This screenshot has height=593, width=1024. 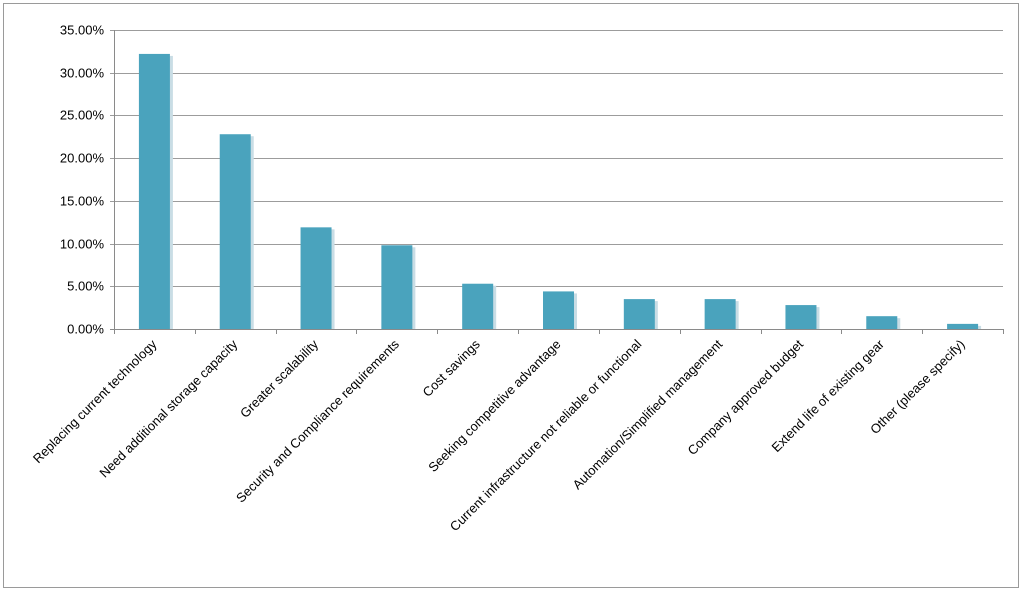 I want to click on y-tick-label: 30.00%, so click(x=82, y=73).